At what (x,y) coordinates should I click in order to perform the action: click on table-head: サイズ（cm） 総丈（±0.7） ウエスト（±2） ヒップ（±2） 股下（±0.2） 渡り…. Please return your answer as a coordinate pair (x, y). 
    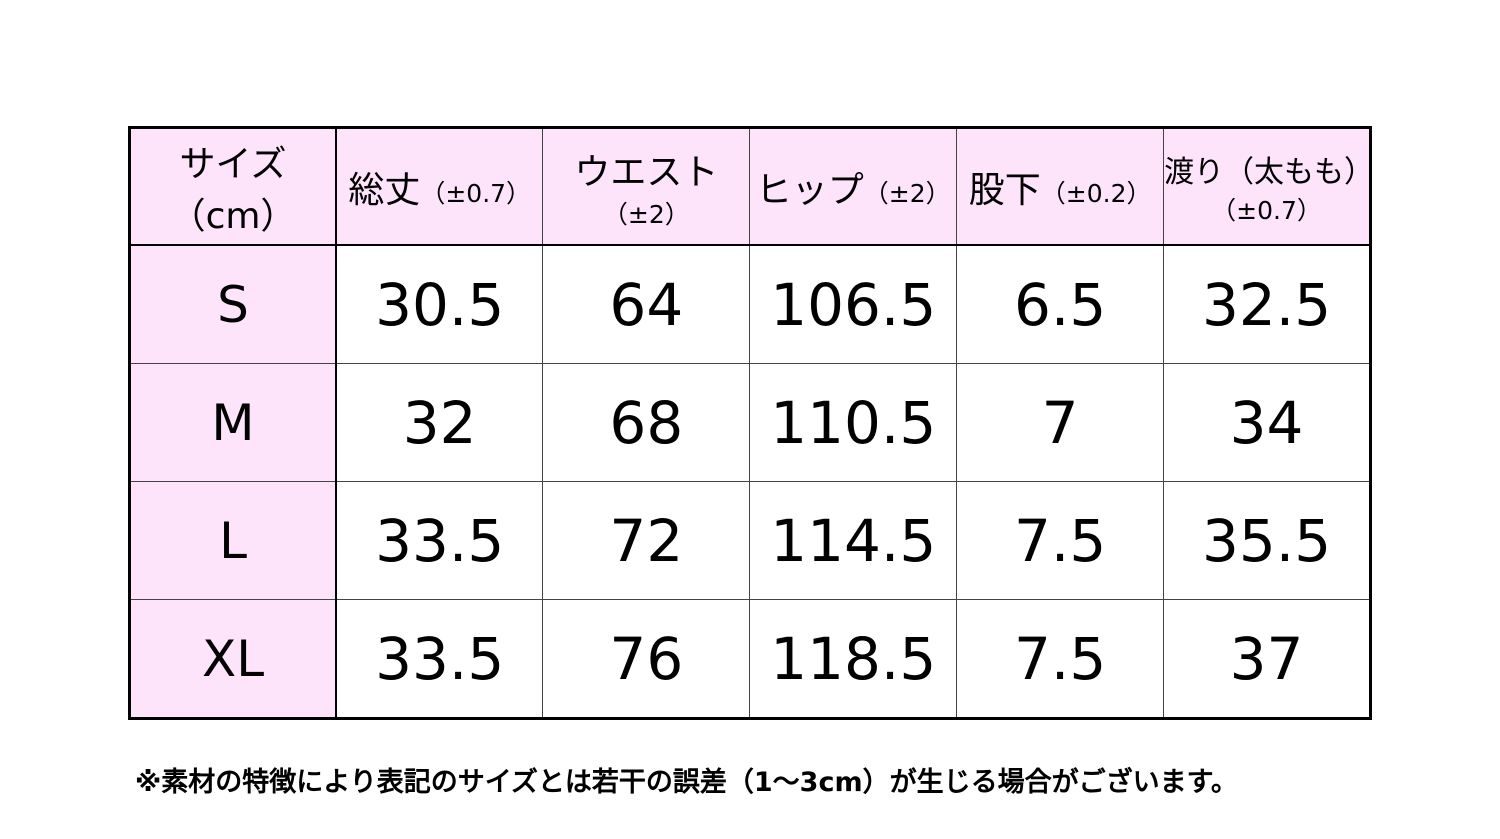
    Looking at the image, I should click on (752, 186).